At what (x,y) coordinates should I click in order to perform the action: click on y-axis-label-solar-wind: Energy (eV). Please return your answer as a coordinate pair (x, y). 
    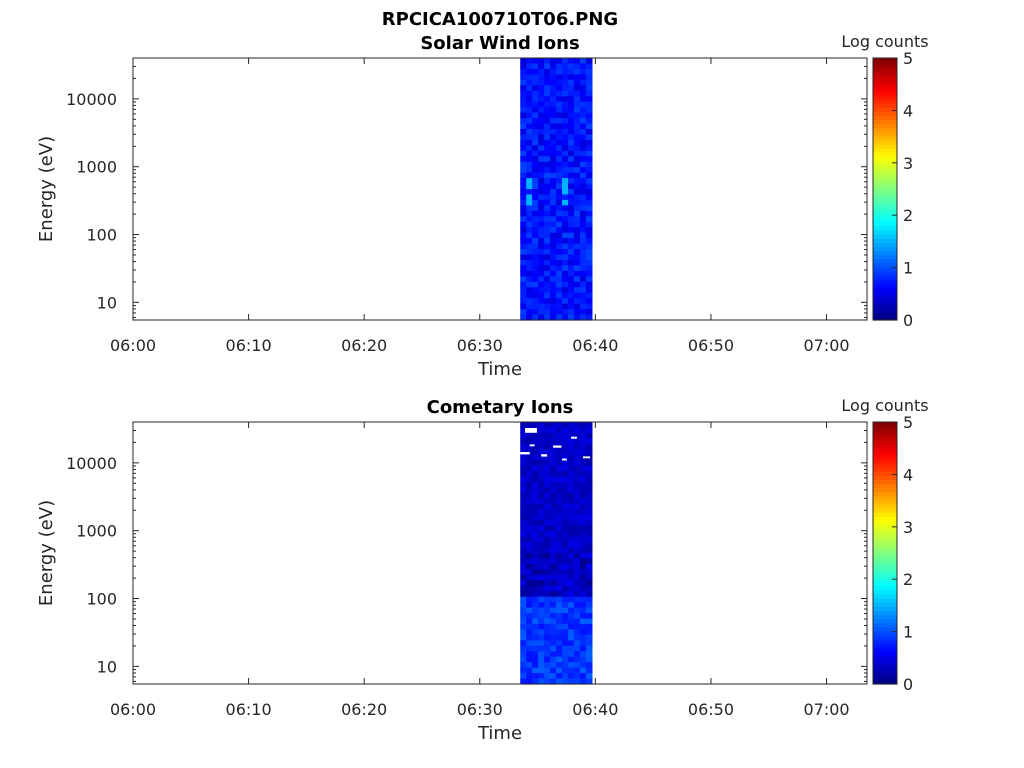
    Looking at the image, I should click on (46, 189).